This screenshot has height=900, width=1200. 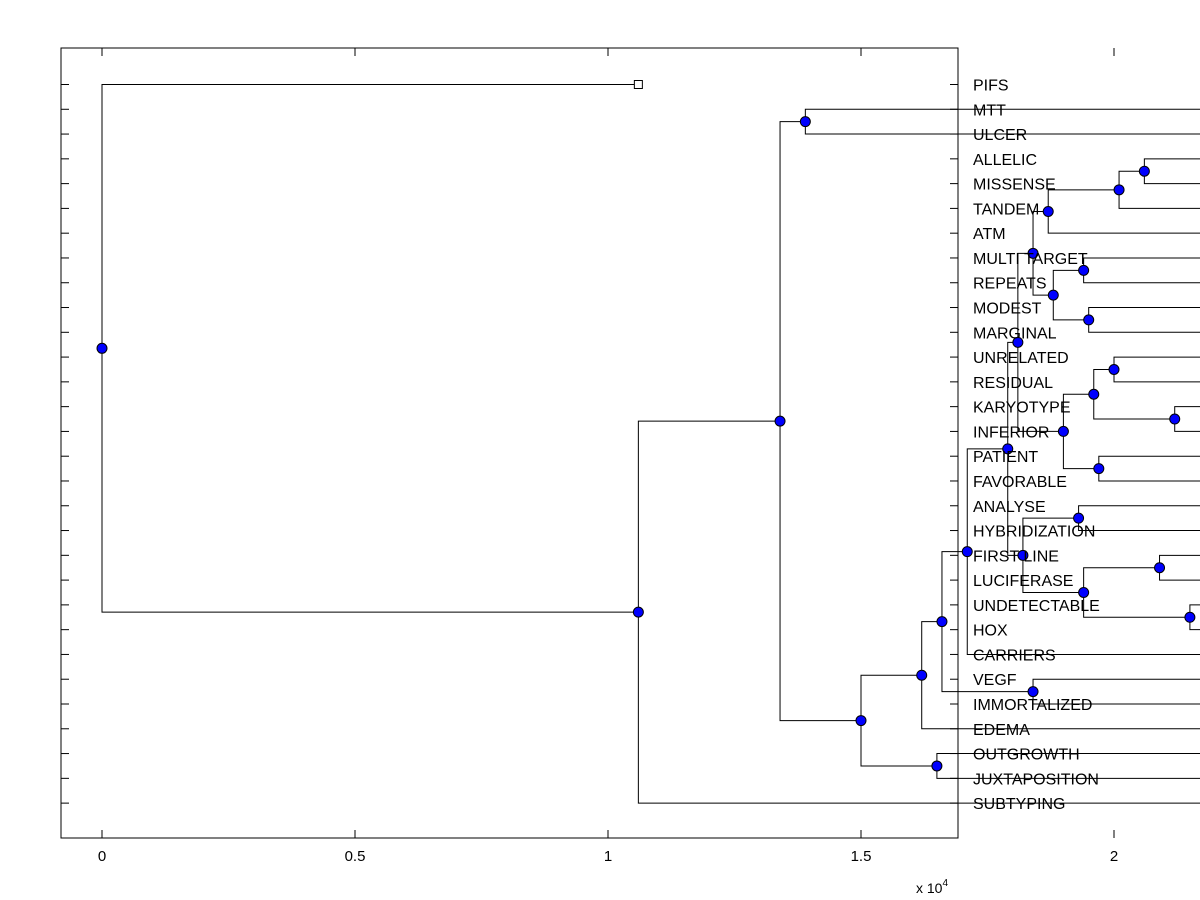 I want to click on leaf-markers, so click(x=638, y=84).